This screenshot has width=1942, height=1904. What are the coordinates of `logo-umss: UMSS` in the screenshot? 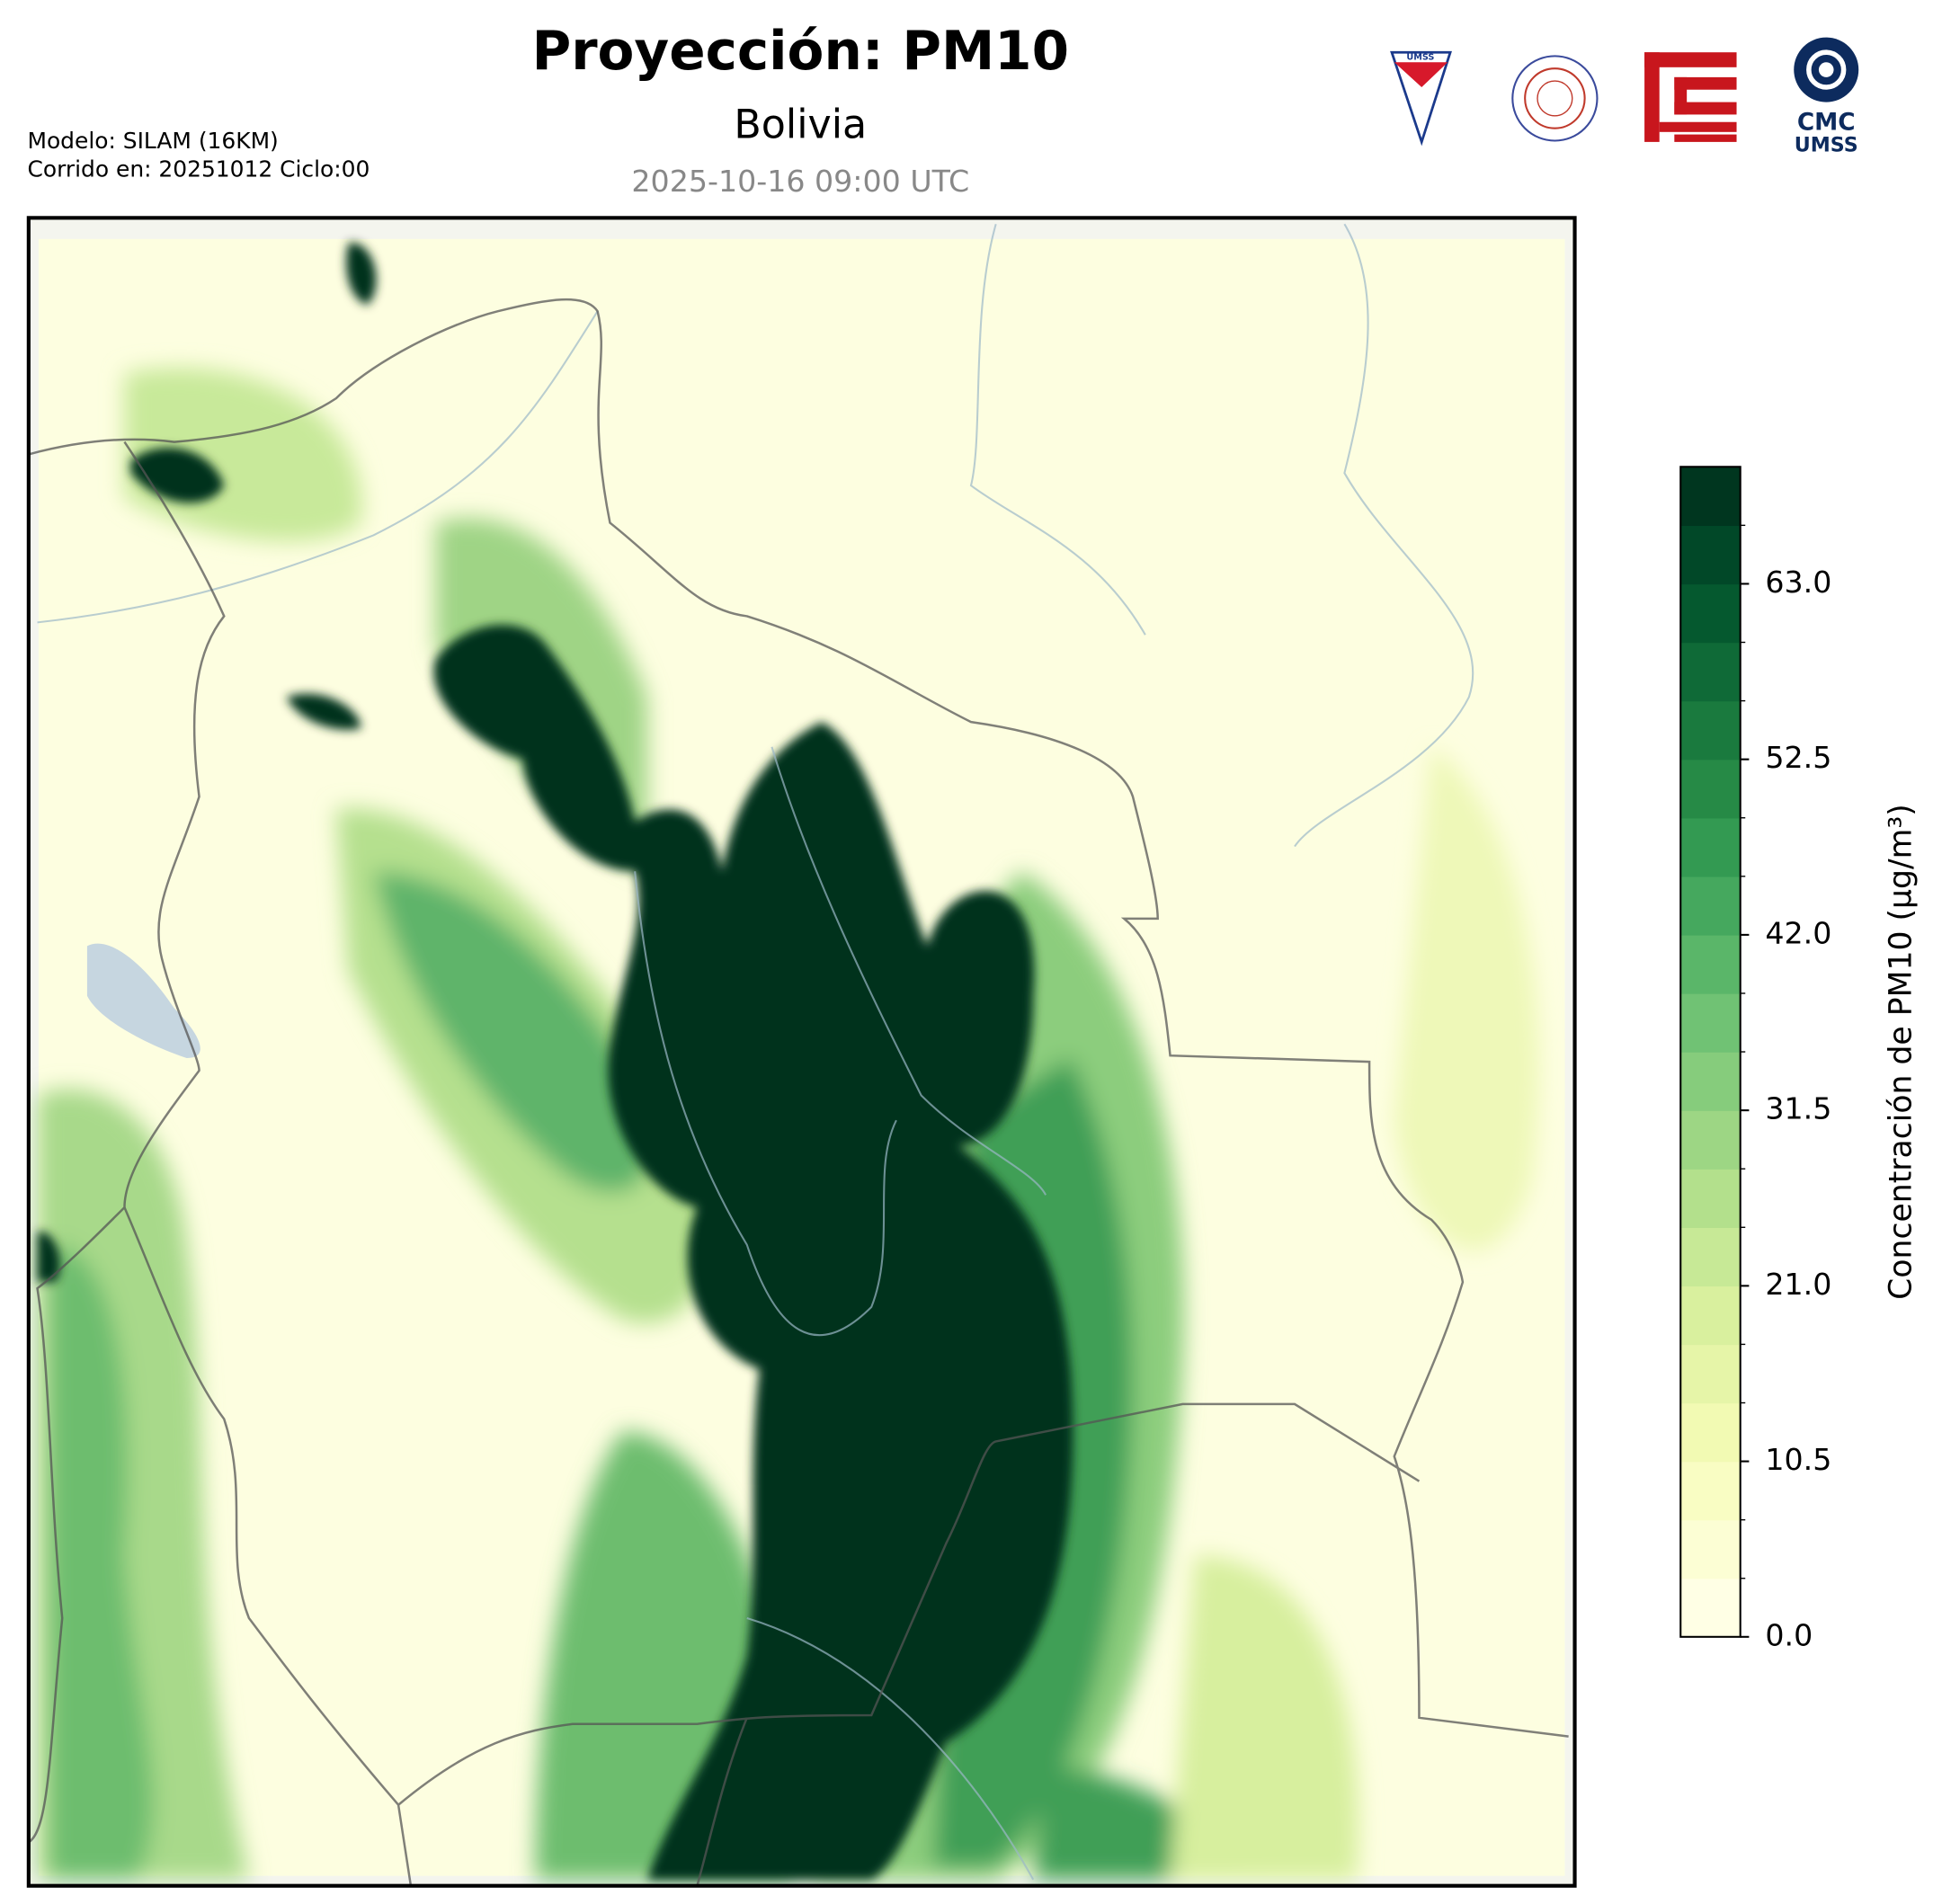 It's located at (1421, 98).